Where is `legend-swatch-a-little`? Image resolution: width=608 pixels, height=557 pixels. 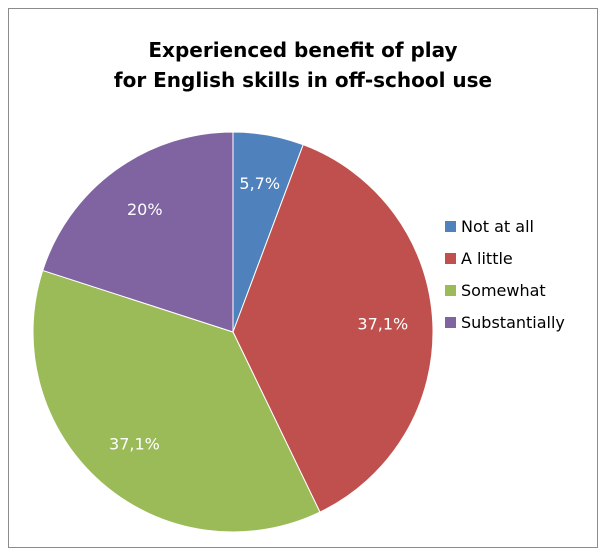
legend-swatch-a-little is located at coordinates (450, 258).